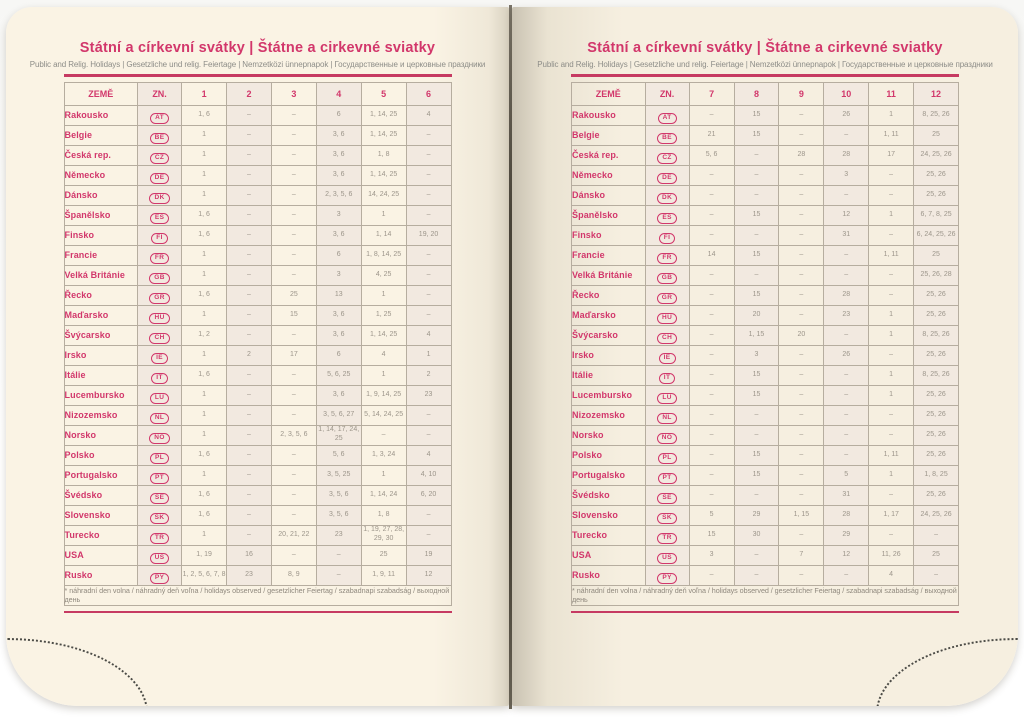 The image size is (1024, 723). I want to click on country-code-badge: GB, so click(159, 278).